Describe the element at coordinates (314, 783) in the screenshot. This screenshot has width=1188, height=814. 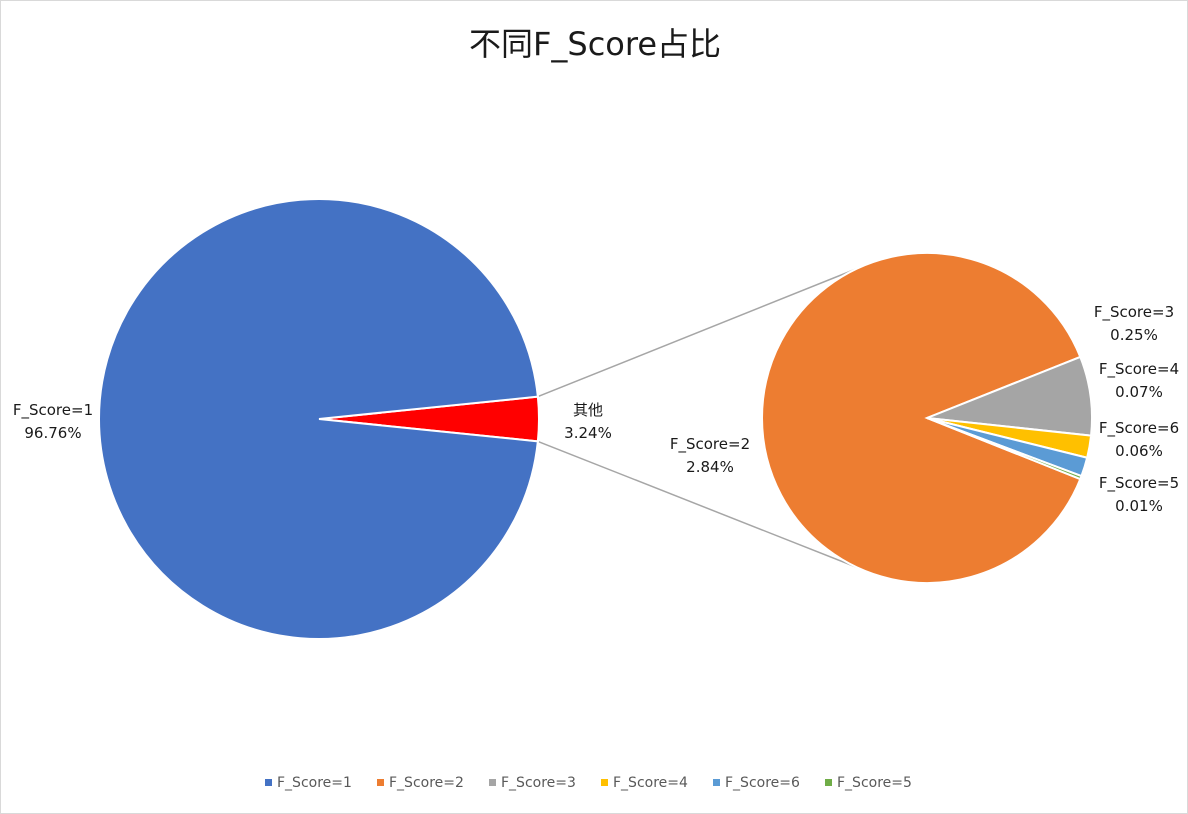
I see `legend-label-f-score-1: F_Score=1` at that location.